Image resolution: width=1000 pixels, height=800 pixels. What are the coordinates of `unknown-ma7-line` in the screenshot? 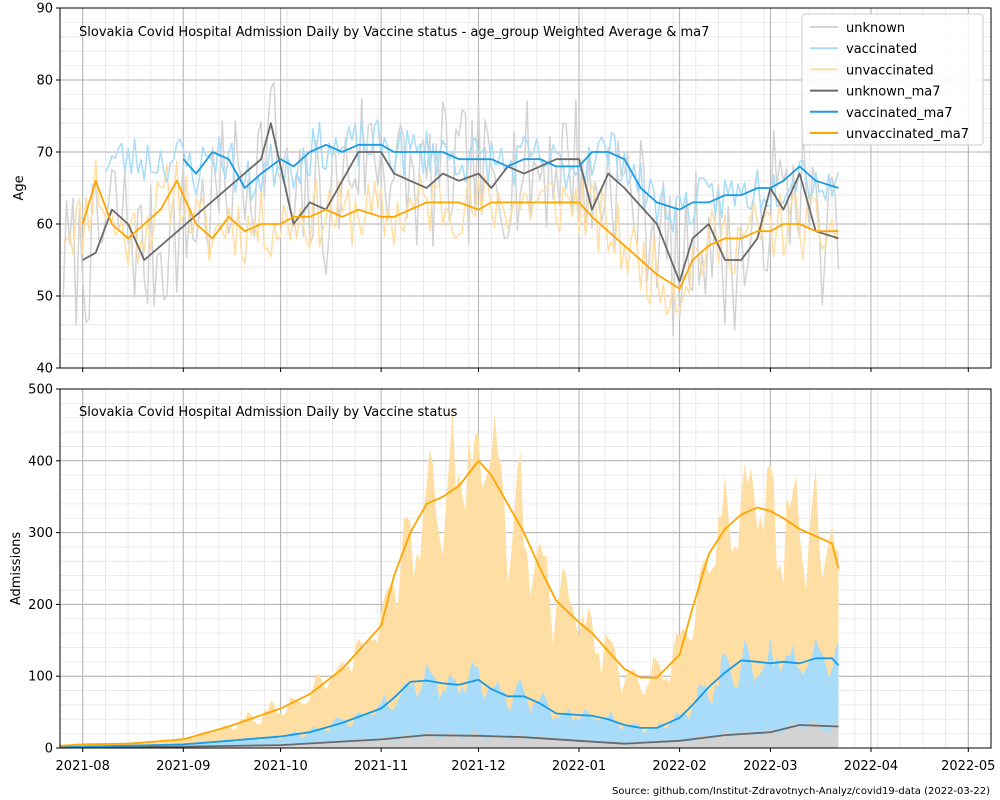 It's located at (449, 736).